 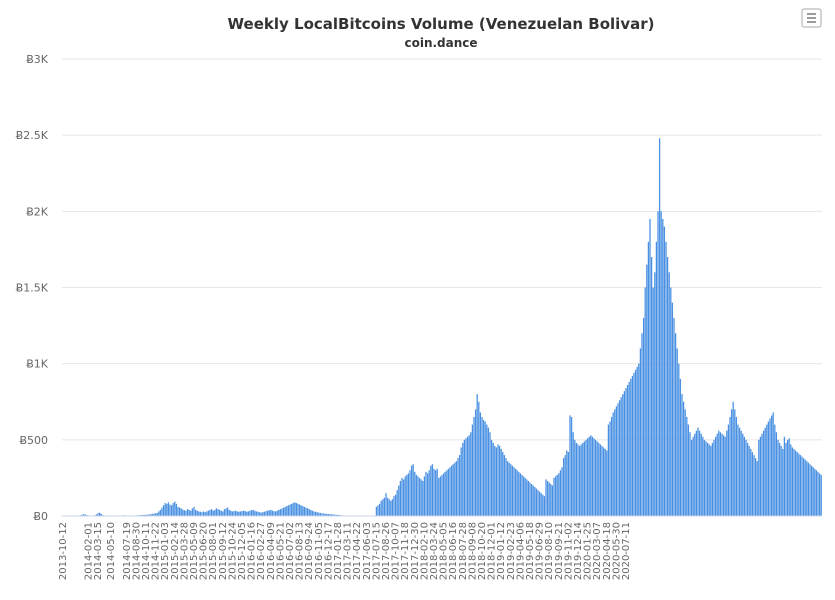 What do you see at coordinates (271, 551) in the screenshot?
I see `x-tick-label: 2016-04-09` at bounding box center [271, 551].